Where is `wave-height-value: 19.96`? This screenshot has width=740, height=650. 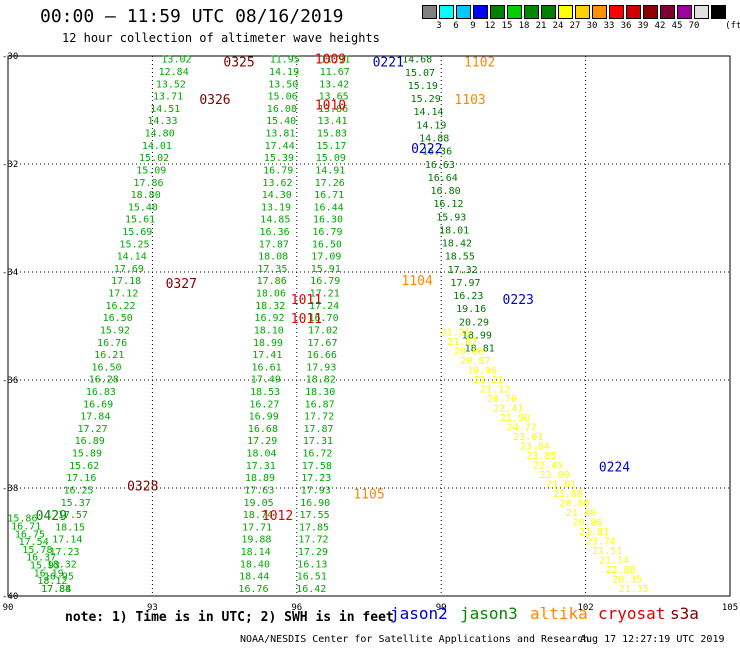
wave-height-value: 19.96 is located at coordinates (482, 370).